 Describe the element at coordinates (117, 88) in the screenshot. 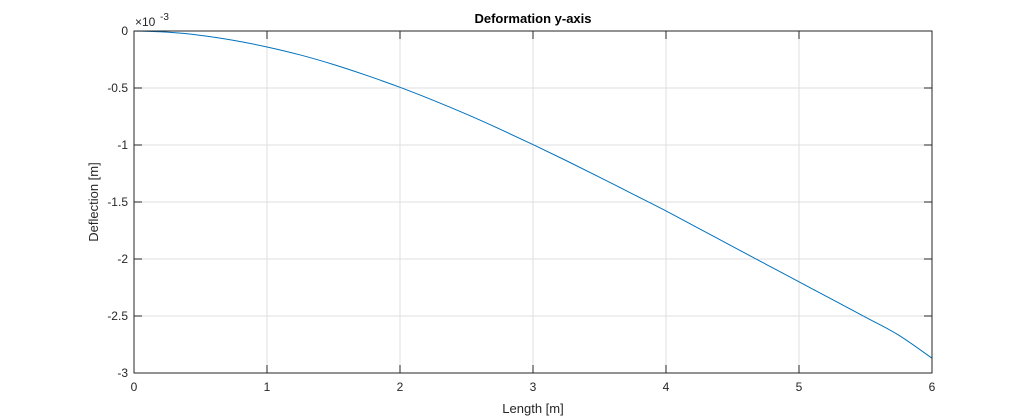

I see `y-tick-label: -0.5` at that location.